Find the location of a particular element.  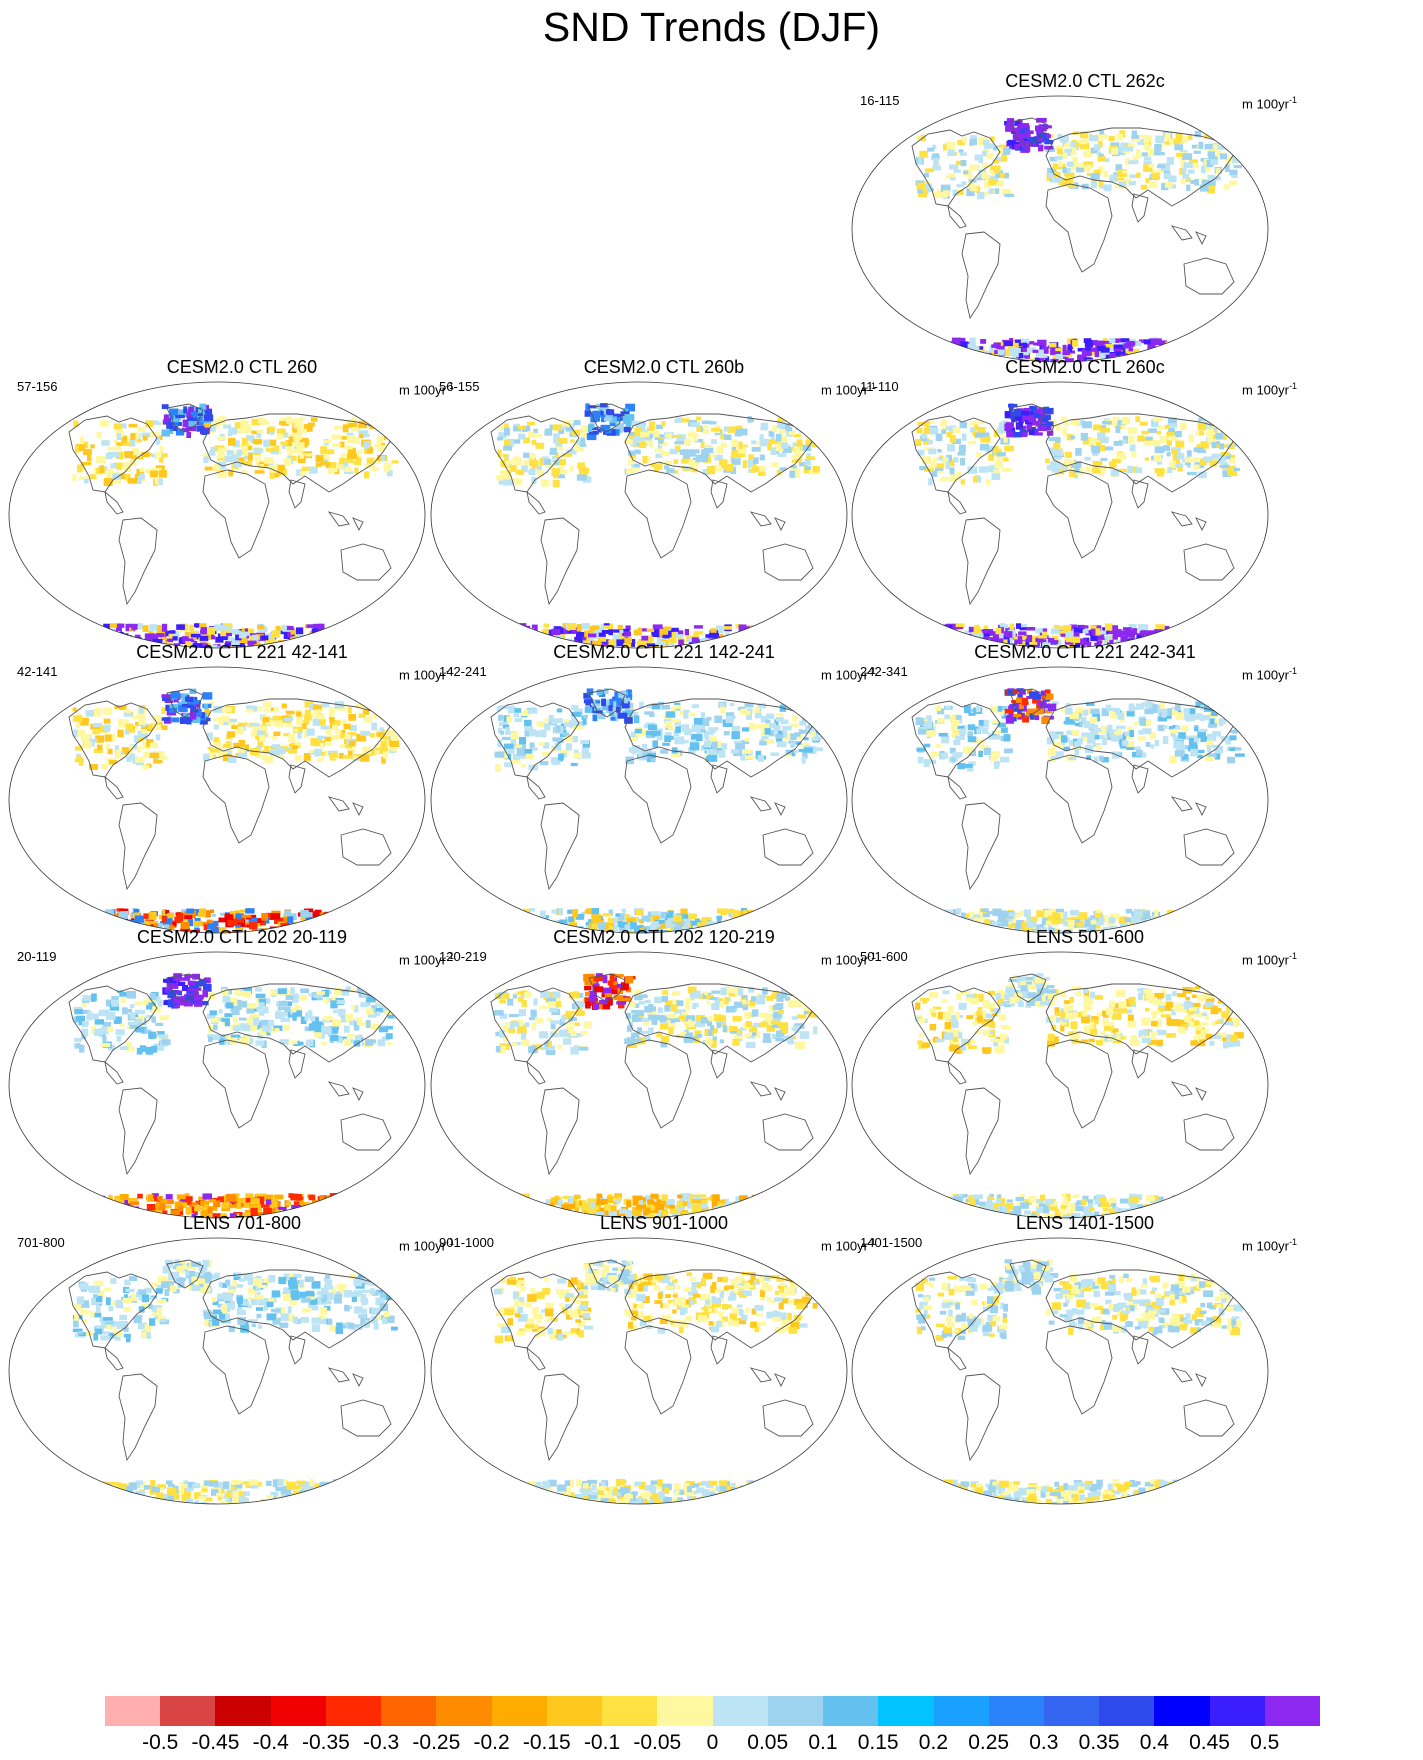

colorbar-tick-label: -0.35 is located at coordinates (326, 1743).